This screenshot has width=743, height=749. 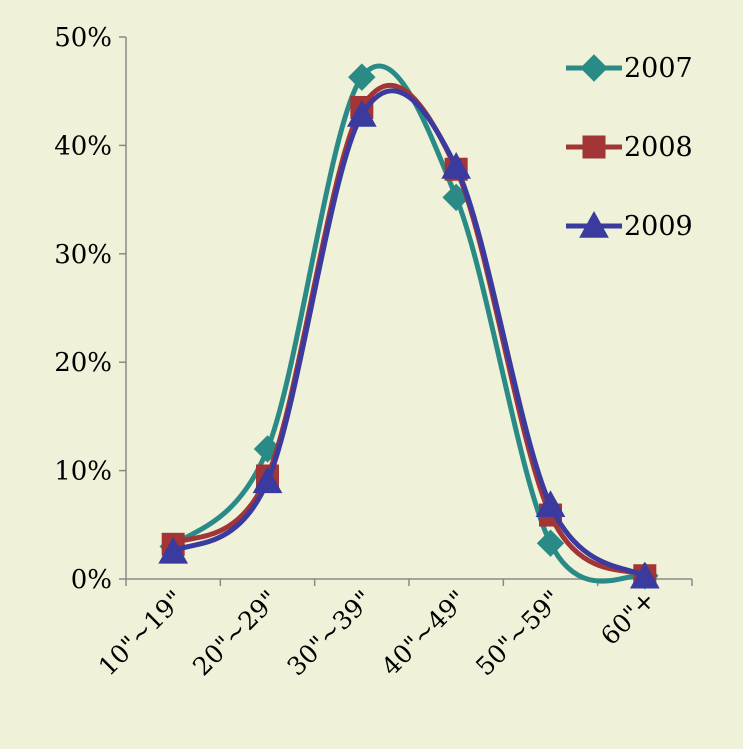 I want to click on x-axis: 10"~19"20"~29"30"~39"40"~49"50"~59" 60"+, so click(x=393, y=630).